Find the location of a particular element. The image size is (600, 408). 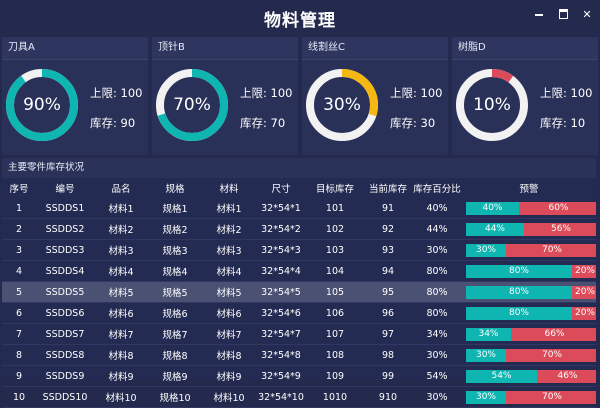

warning-cell: 44% 56% is located at coordinates (529, 229).